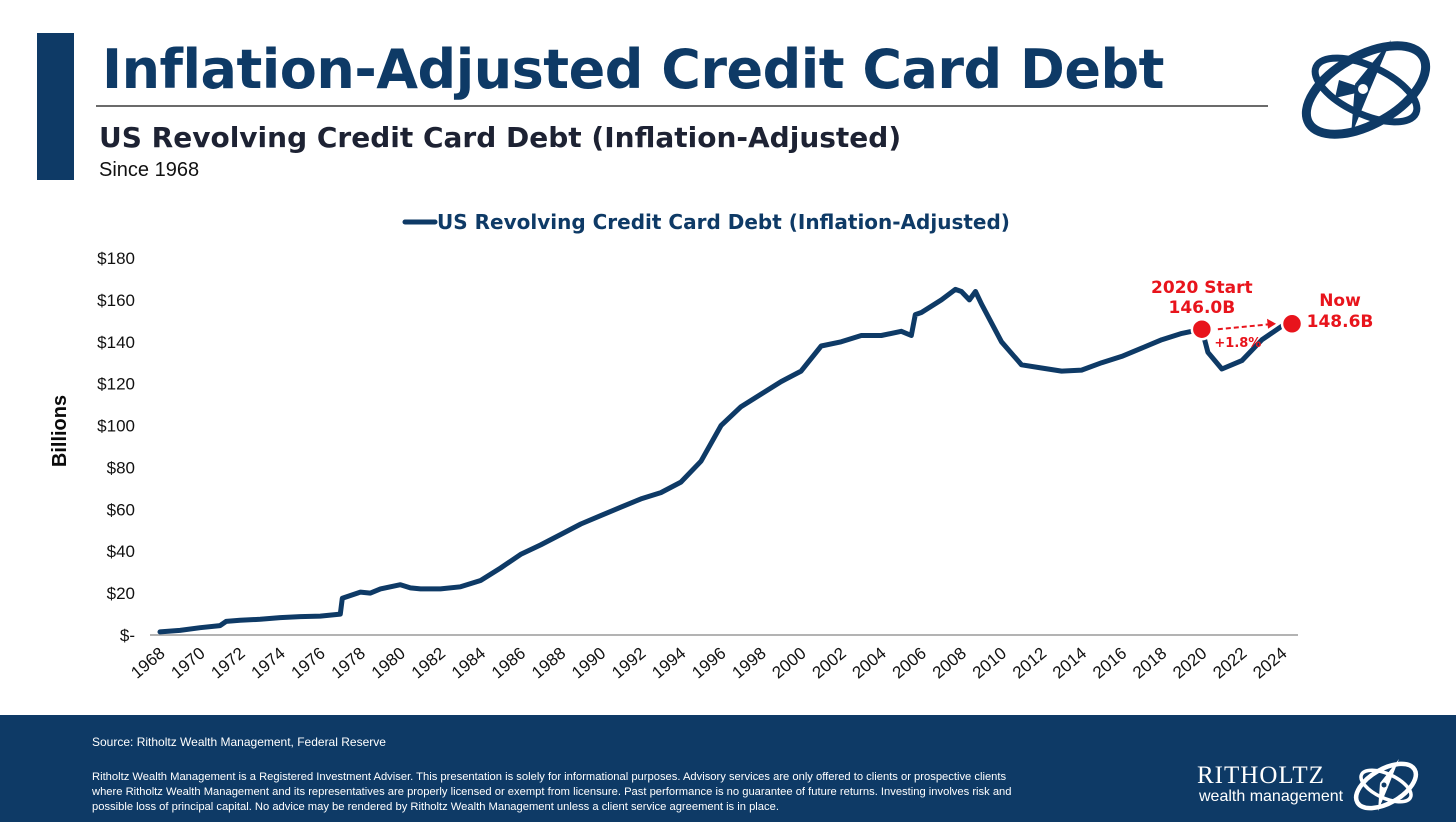  What do you see at coordinates (1292, 324) in the screenshot?
I see `now-point-marker` at bounding box center [1292, 324].